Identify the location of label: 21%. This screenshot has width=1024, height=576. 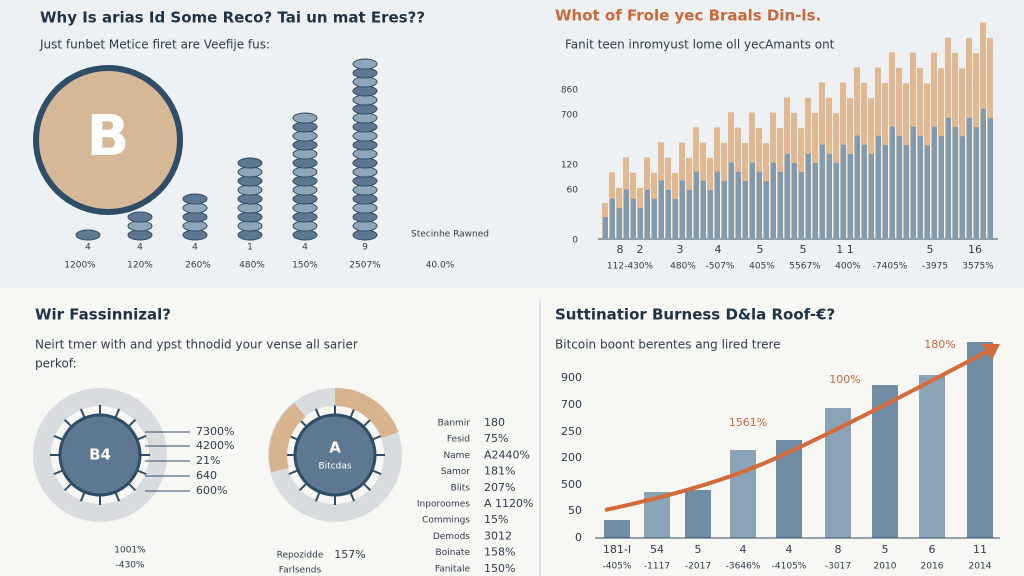
(208, 460).